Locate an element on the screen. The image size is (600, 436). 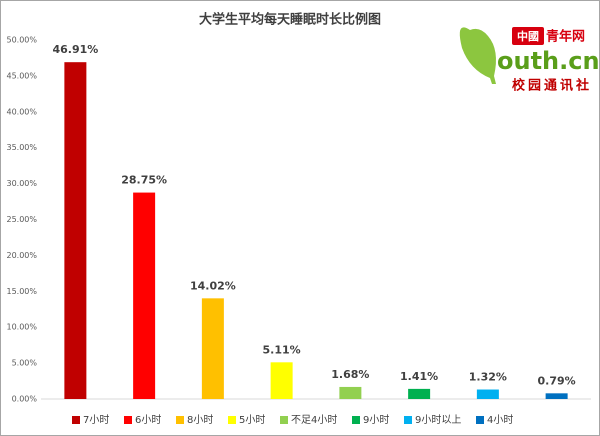
y-tick-label: 40.00% is located at coordinates (21, 111).